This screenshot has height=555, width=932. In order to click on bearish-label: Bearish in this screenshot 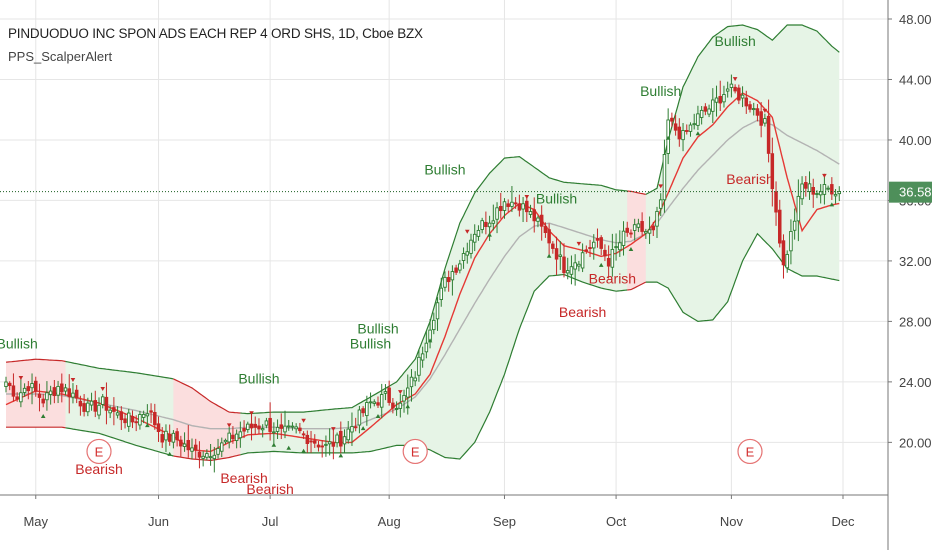, I will do `click(269, 489)`.